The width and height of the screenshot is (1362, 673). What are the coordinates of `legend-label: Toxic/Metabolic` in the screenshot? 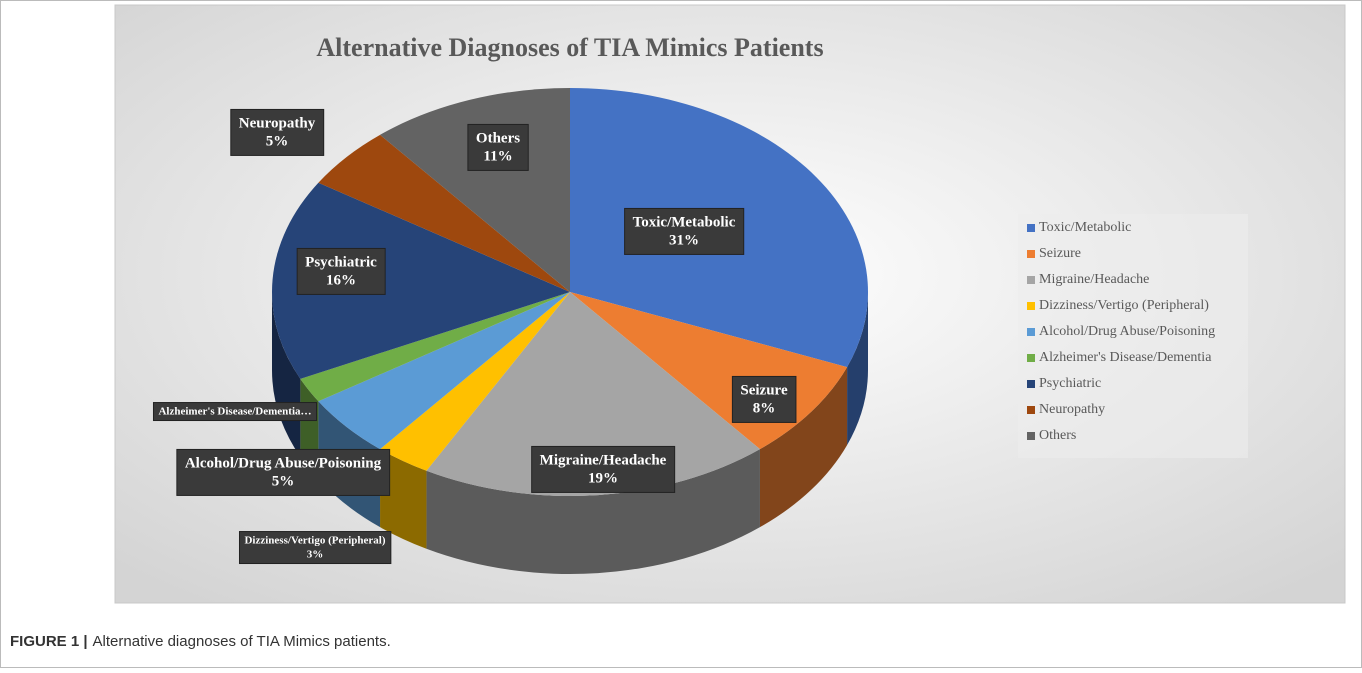 It's located at (1085, 227).